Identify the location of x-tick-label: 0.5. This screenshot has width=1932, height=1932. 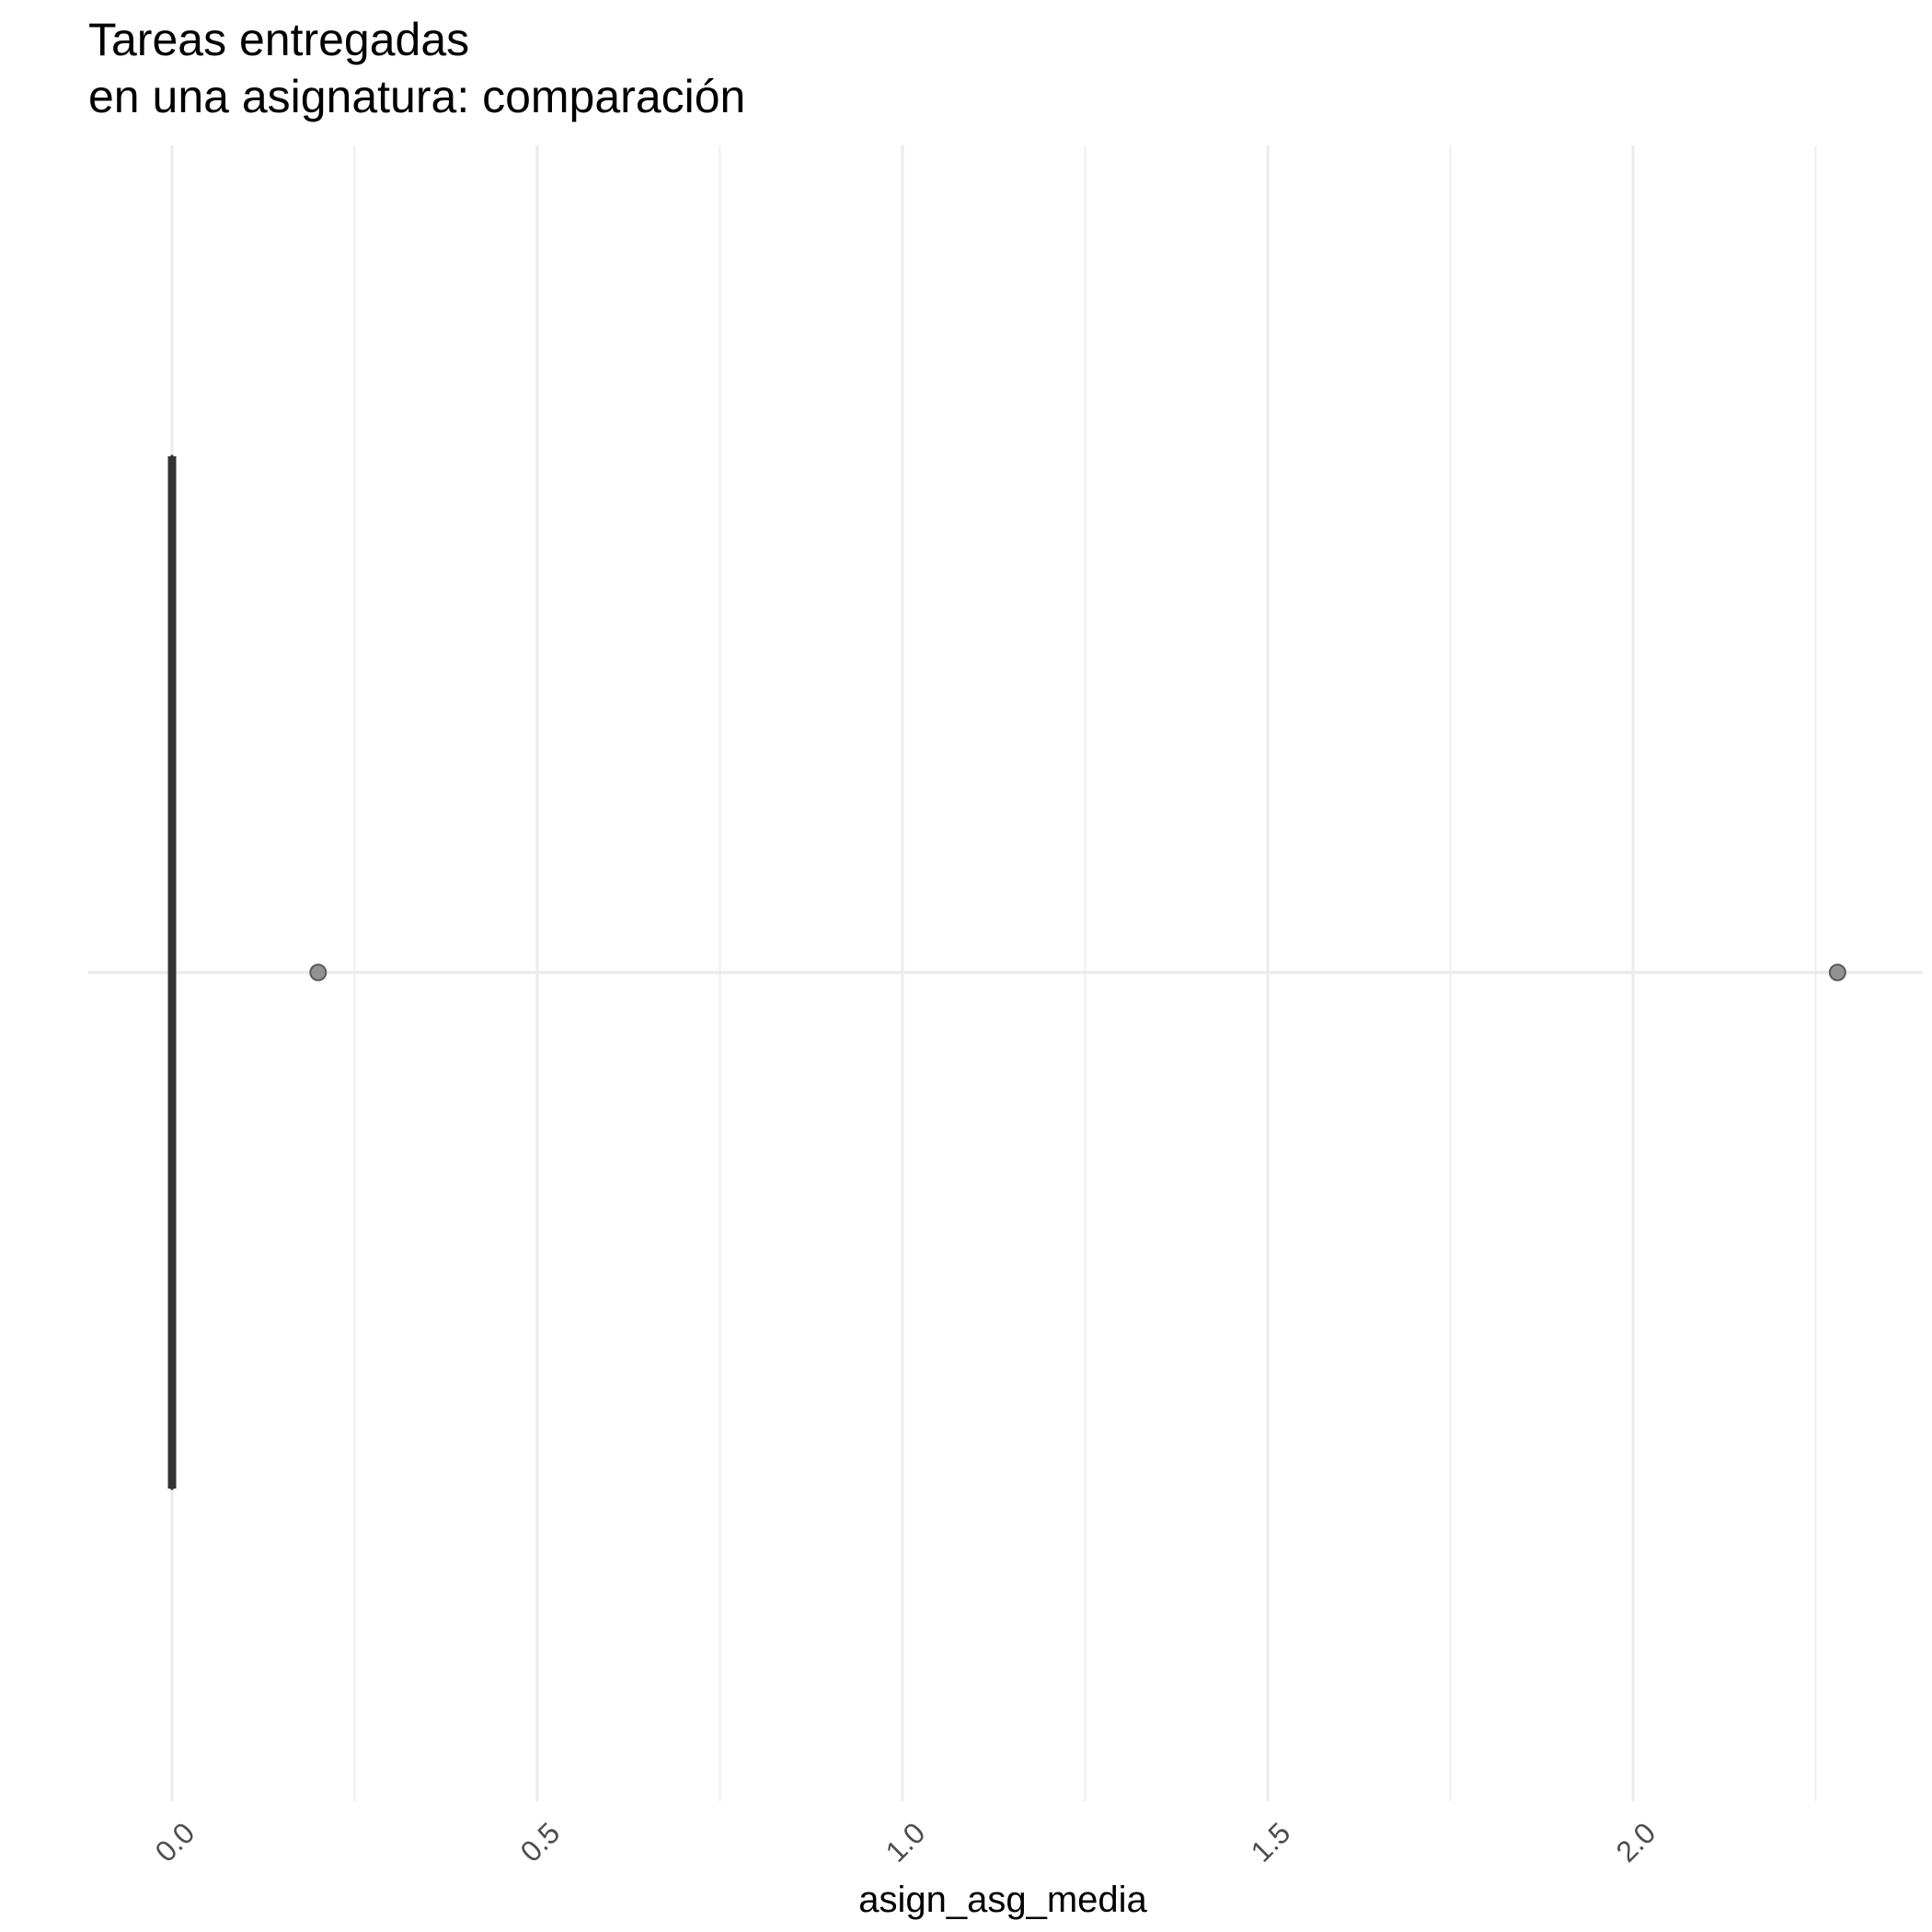
(539, 1842).